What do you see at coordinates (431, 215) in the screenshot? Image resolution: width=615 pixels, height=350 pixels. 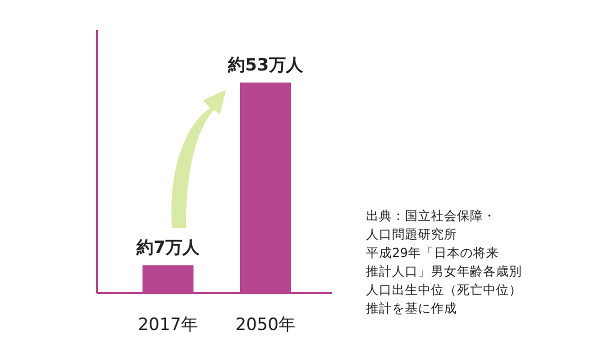 I see `source-note: 出典：国立社会保障・` at bounding box center [431, 215].